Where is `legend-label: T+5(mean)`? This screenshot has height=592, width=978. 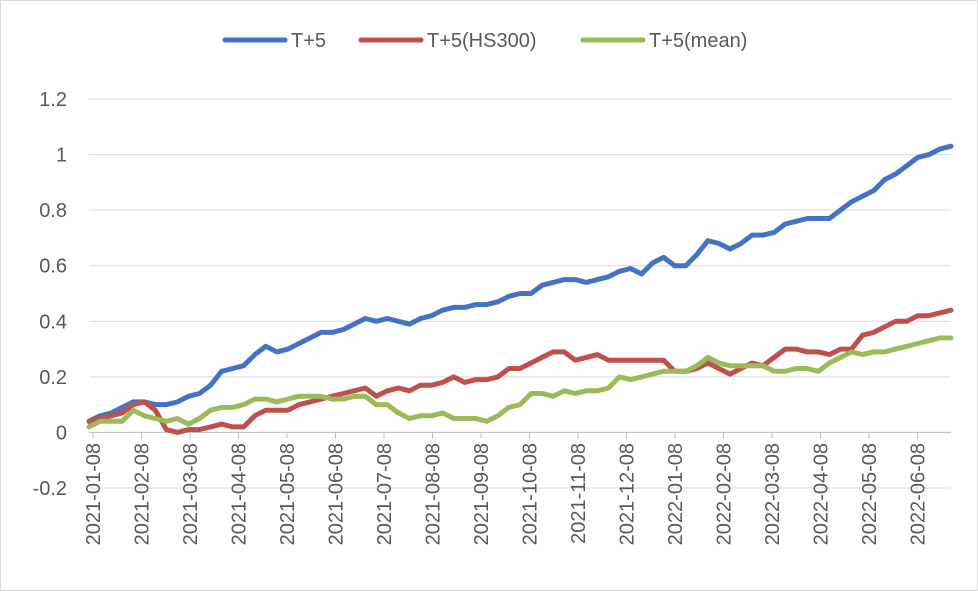
legend-label: T+5(mean) is located at coordinates (698, 41).